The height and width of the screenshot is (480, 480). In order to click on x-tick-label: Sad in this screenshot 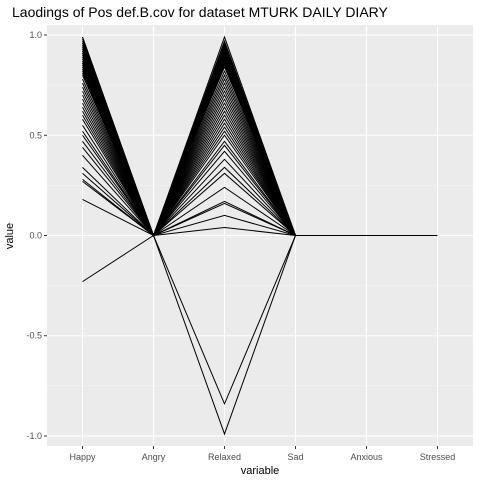, I will do `click(295, 457)`.